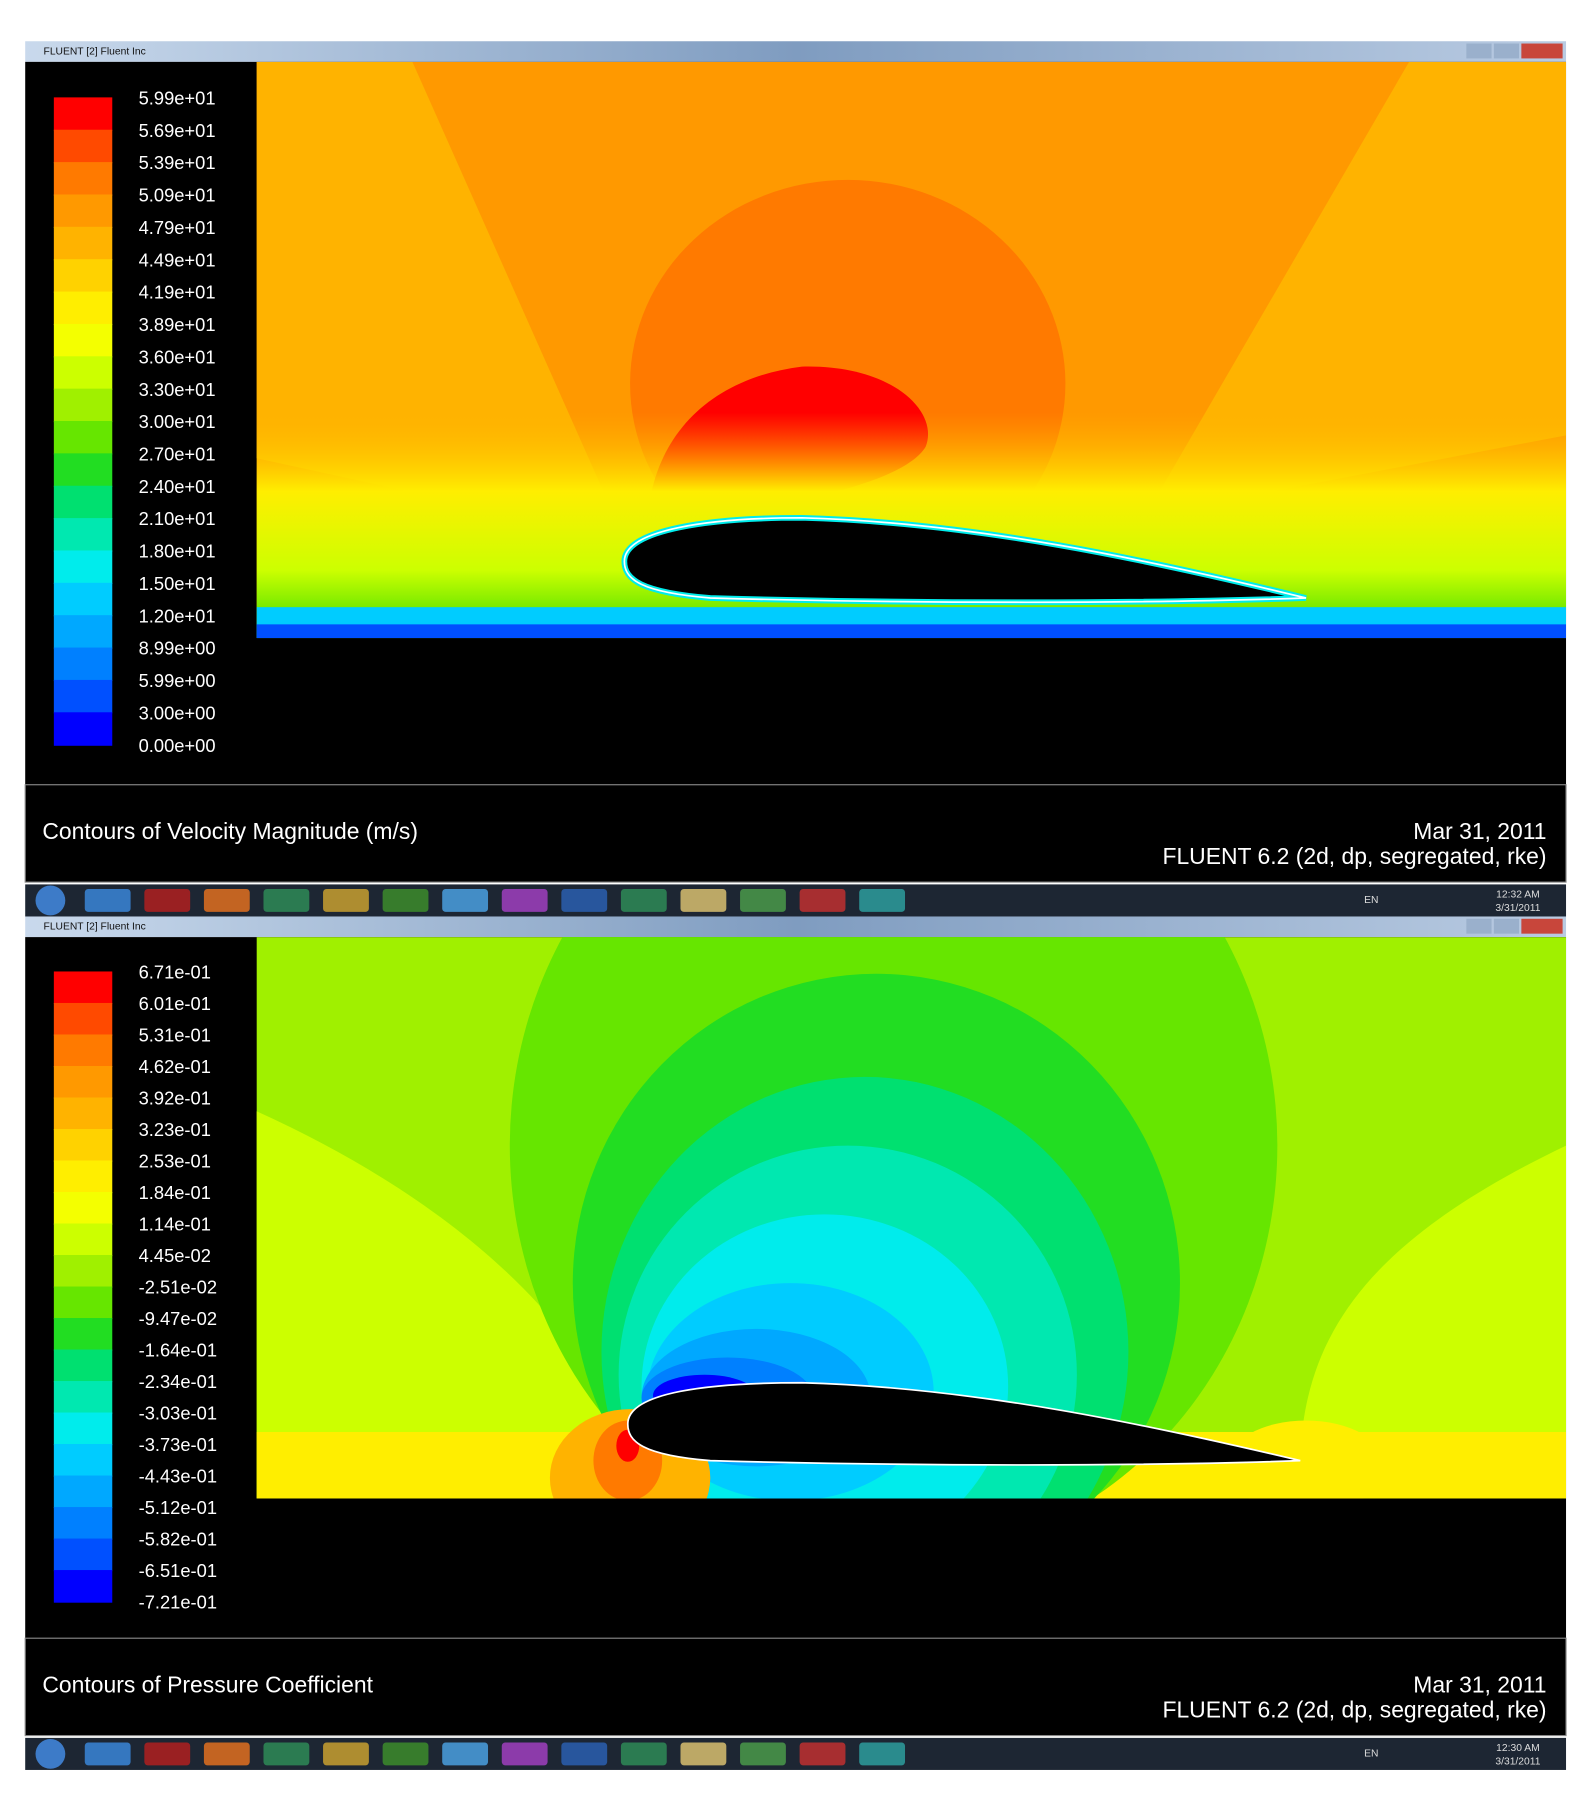 Image resolution: width=1589 pixels, height=1808 pixels. What do you see at coordinates (177, 421) in the screenshot?
I see `legend-label: 3.00e+01` at bounding box center [177, 421].